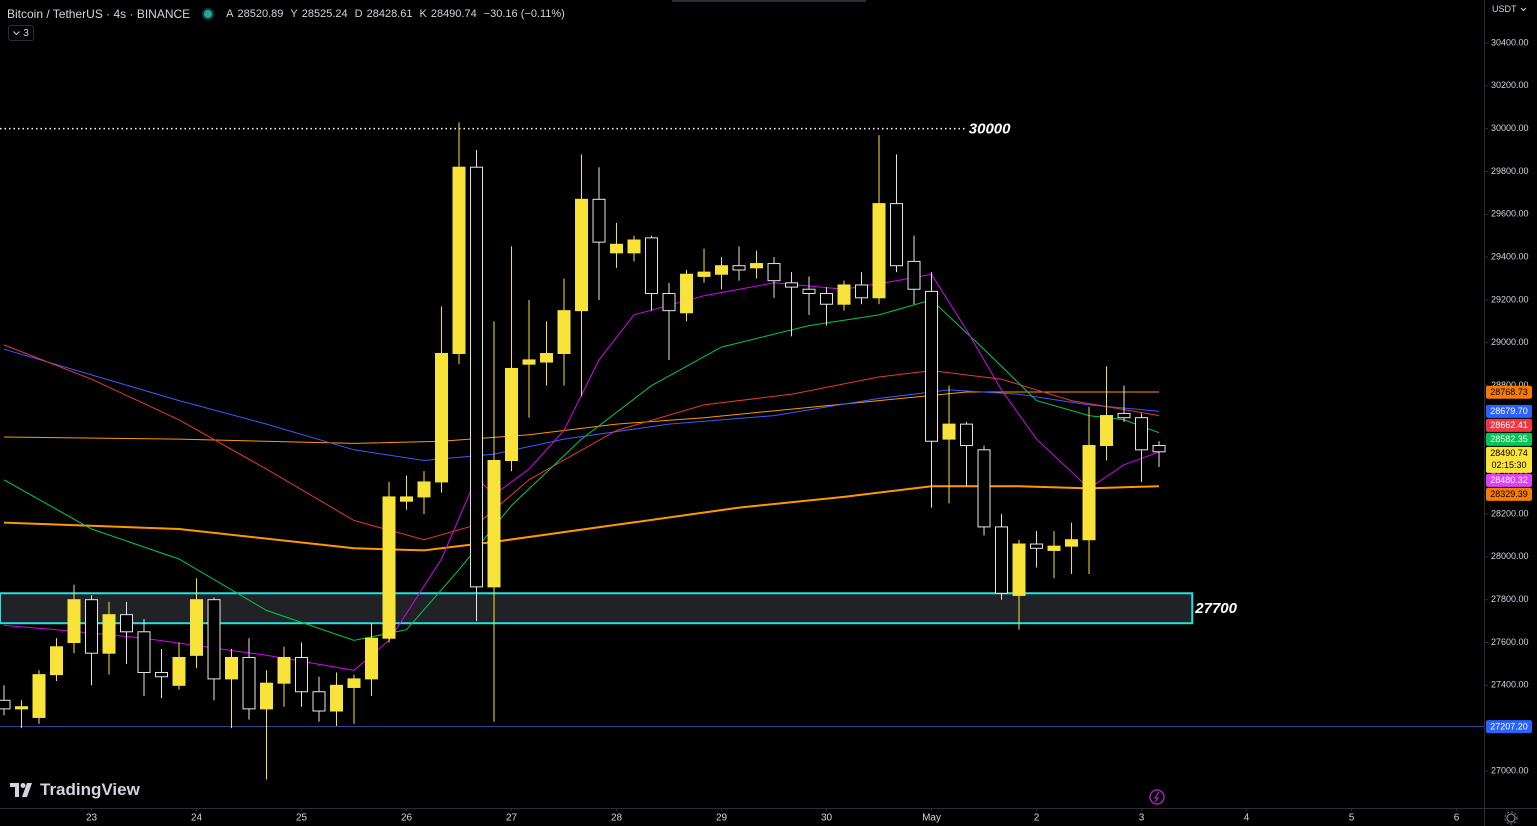 The height and width of the screenshot is (826, 1537). I want to click on x-tick-label: 24, so click(197, 818).